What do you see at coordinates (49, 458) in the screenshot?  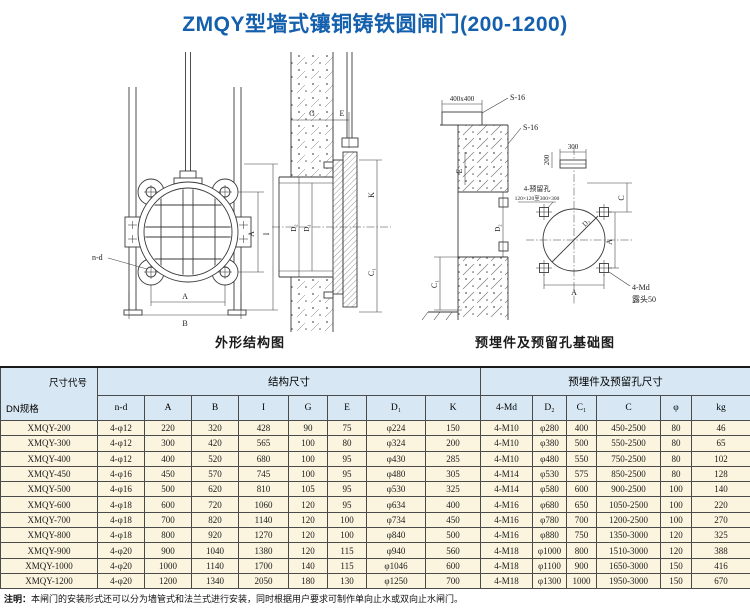 I see `row-model: XMQY-400` at bounding box center [49, 458].